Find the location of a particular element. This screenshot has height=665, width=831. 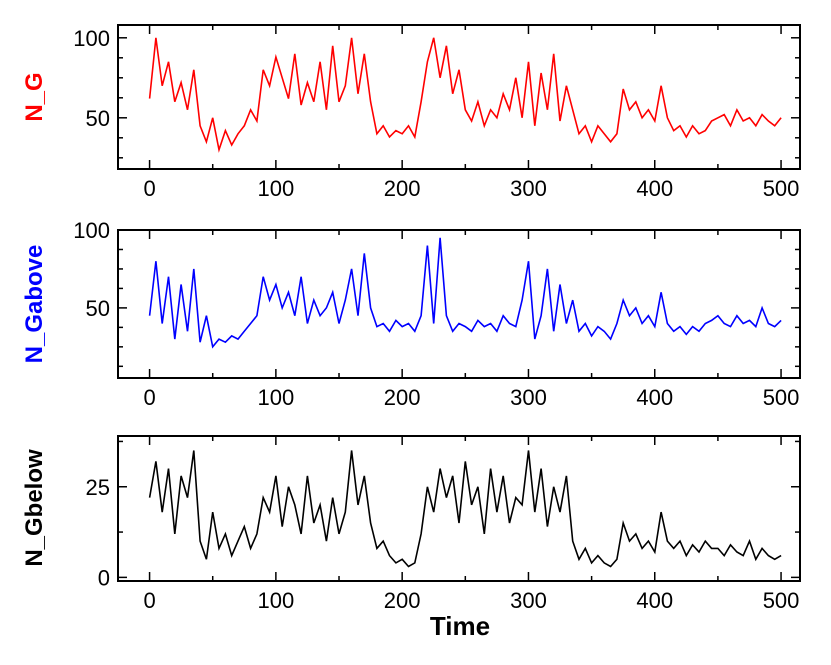

x-tick-label-n-gabove: 0 is located at coordinates (149, 397).